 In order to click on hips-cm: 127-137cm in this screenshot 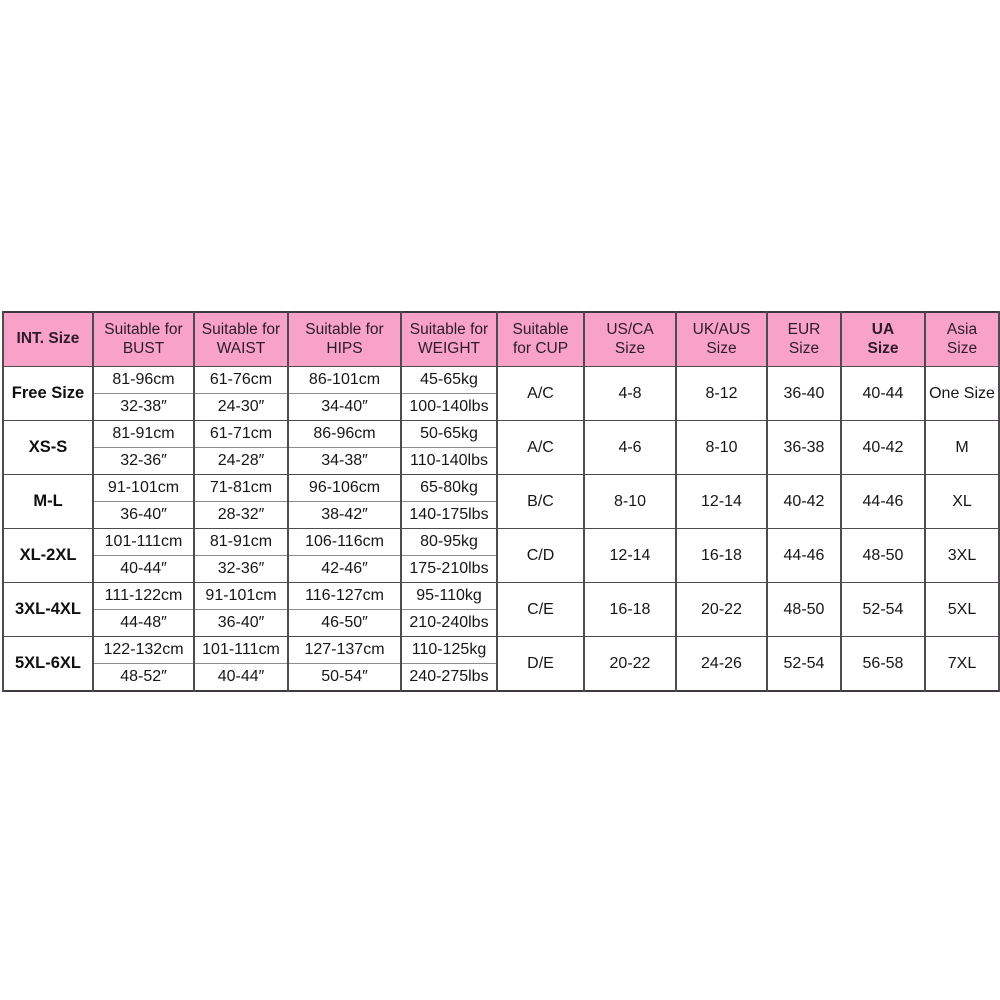, I will do `click(344, 650)`.